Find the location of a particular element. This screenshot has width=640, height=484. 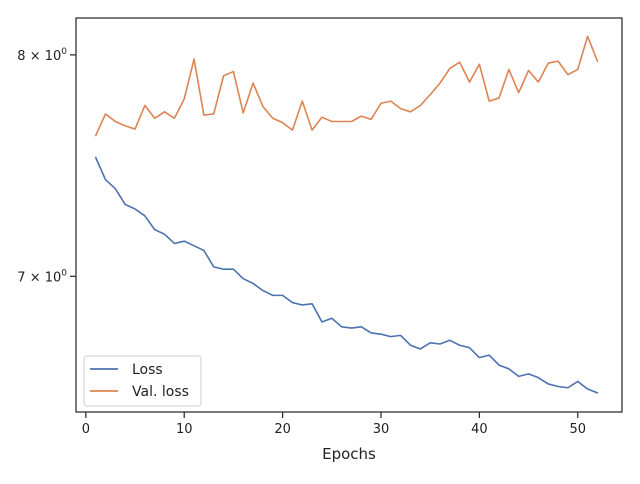

y-tick-label: 7 × 100 is located at coordinates (42, 276).